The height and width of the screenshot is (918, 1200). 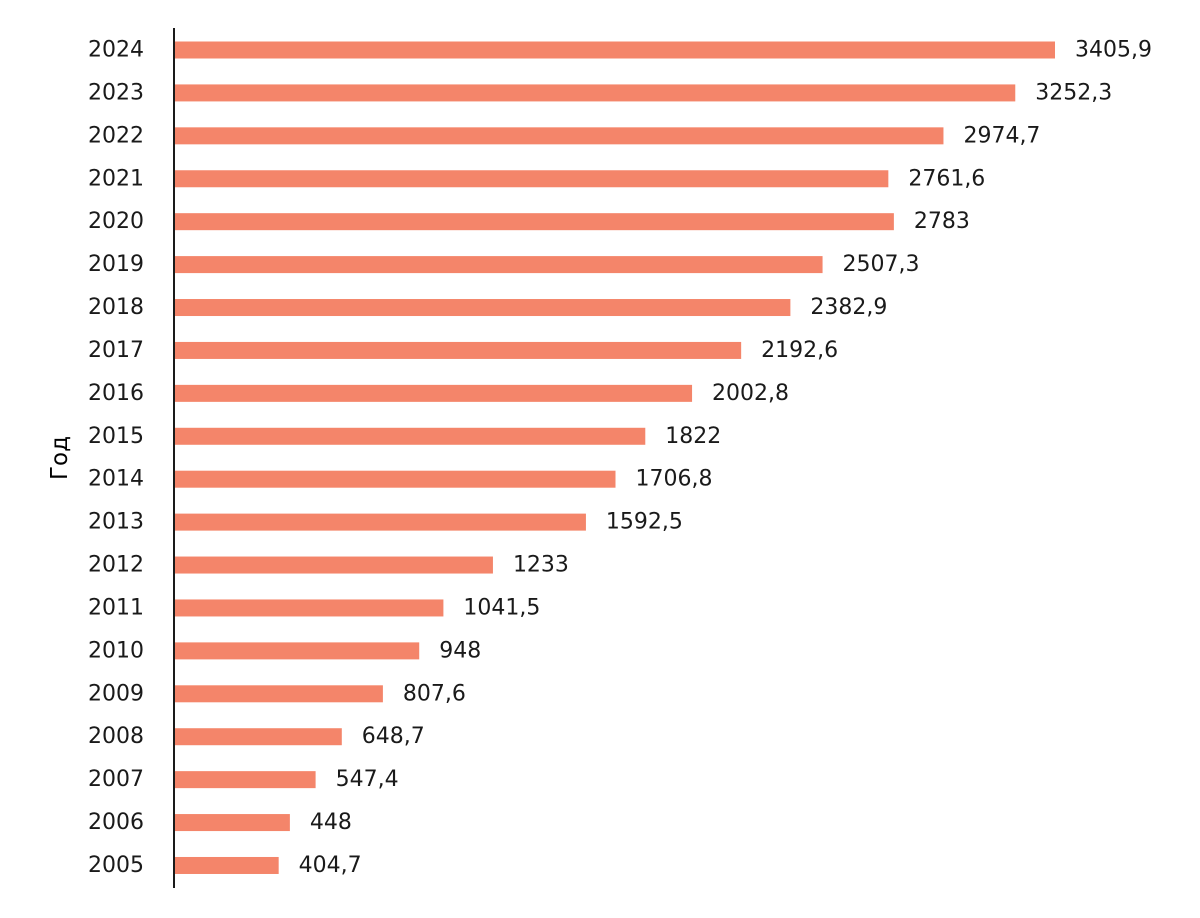 What do you see at coordinates (116, 650) in the screenshot?
I see `y-tick-label-2010: 2010` at bounding box center [116, 650].